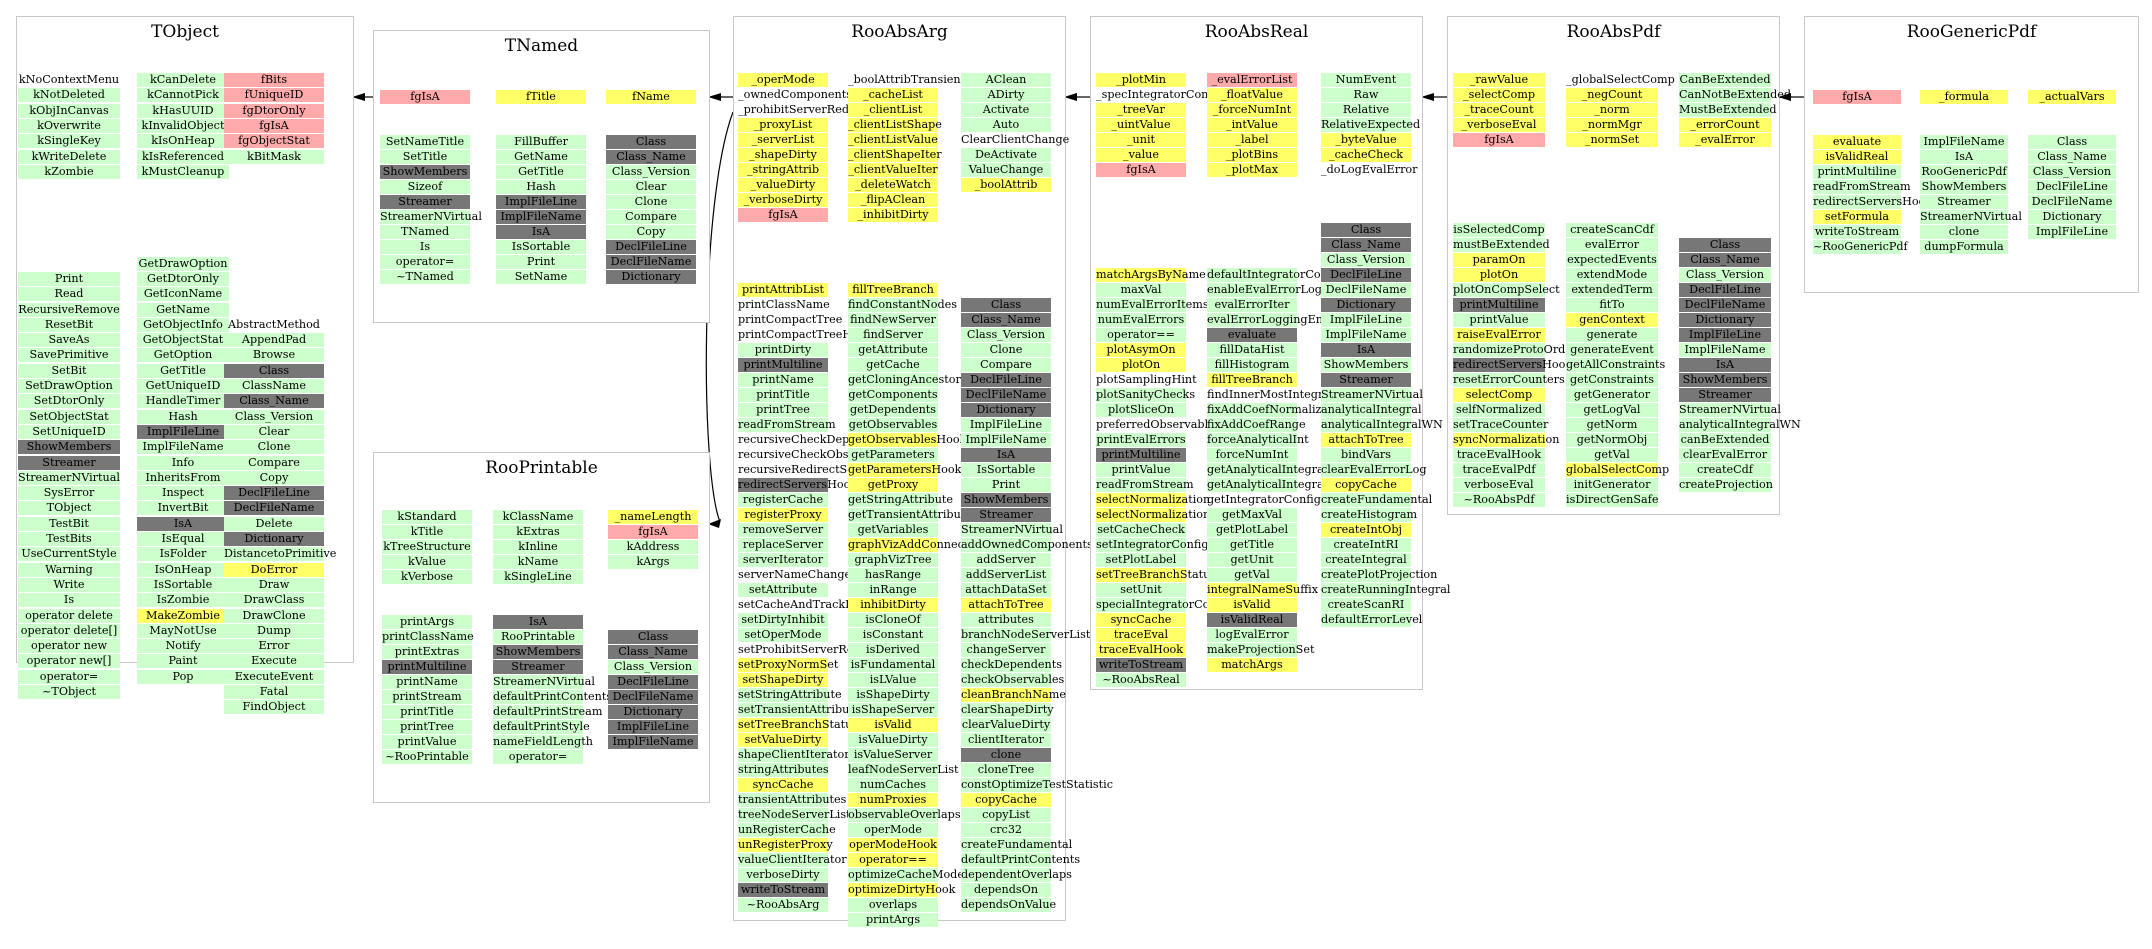 This screenshot has width=2152, height=949. Describe the element at coordinates (893, 455) in the screenshot. I see `class-member: getParameters` at that location.